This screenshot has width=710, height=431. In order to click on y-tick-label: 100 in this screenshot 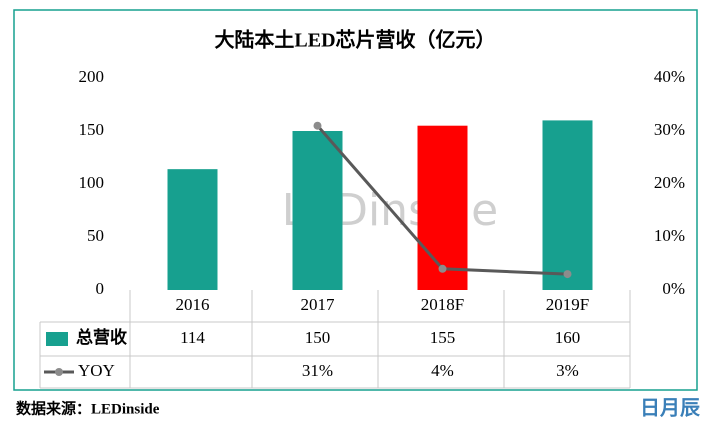, I will do `click(92, 182)`.